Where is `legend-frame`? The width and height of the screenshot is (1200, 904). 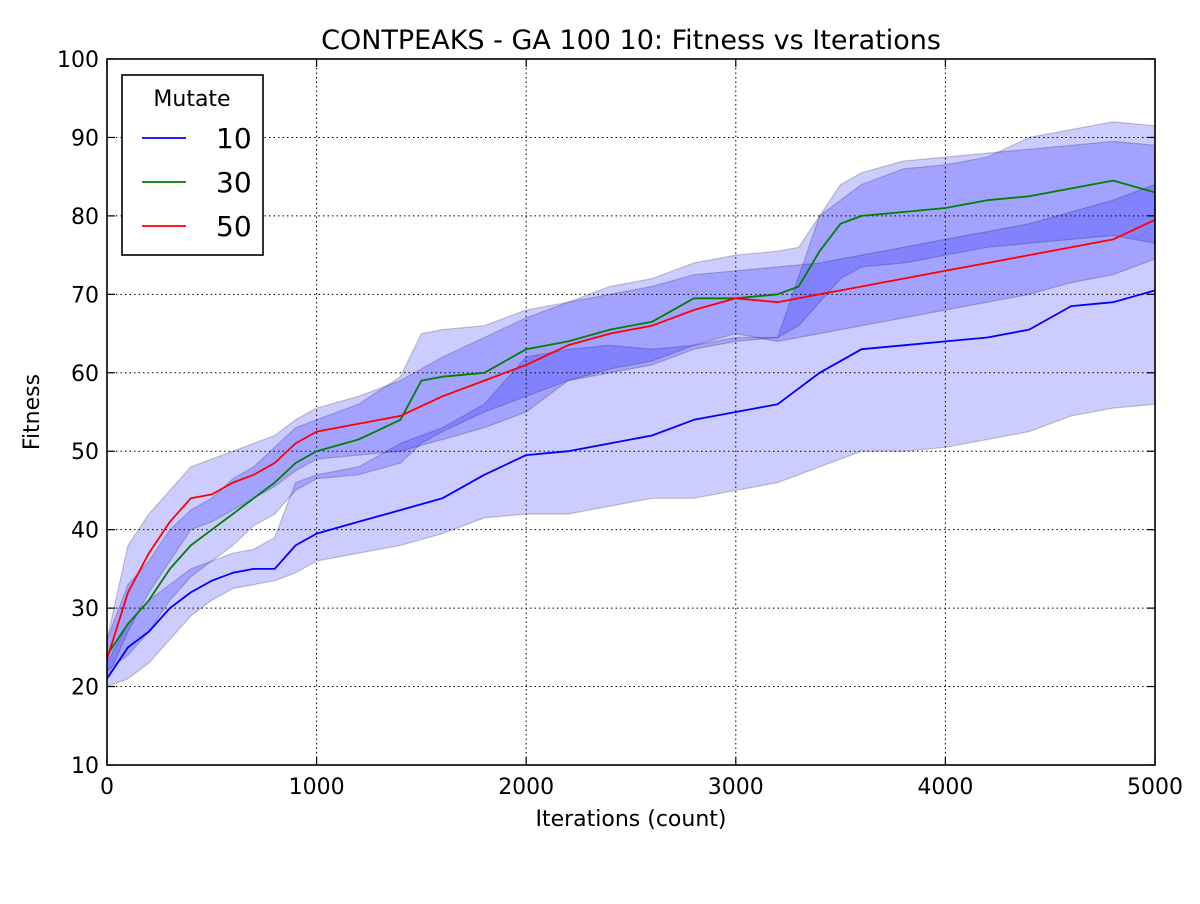
legend-frame is located at coordinates (192, 165).